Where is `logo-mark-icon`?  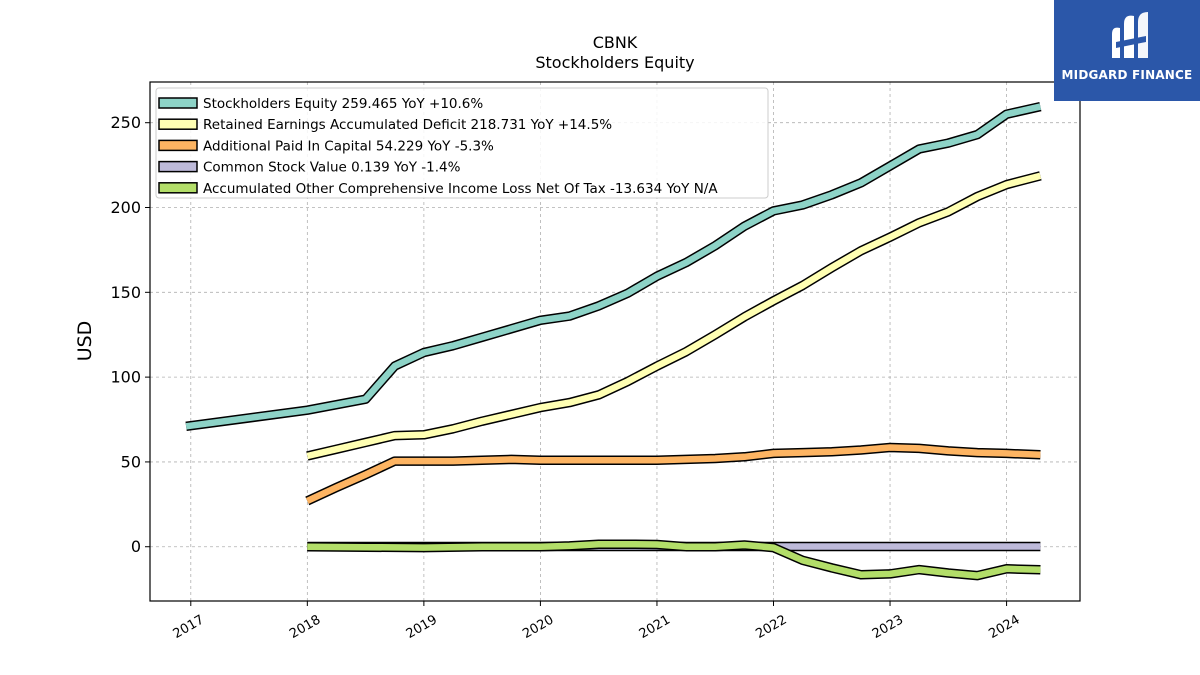 logo-mark-icon is located at coordinates (1130, 35).